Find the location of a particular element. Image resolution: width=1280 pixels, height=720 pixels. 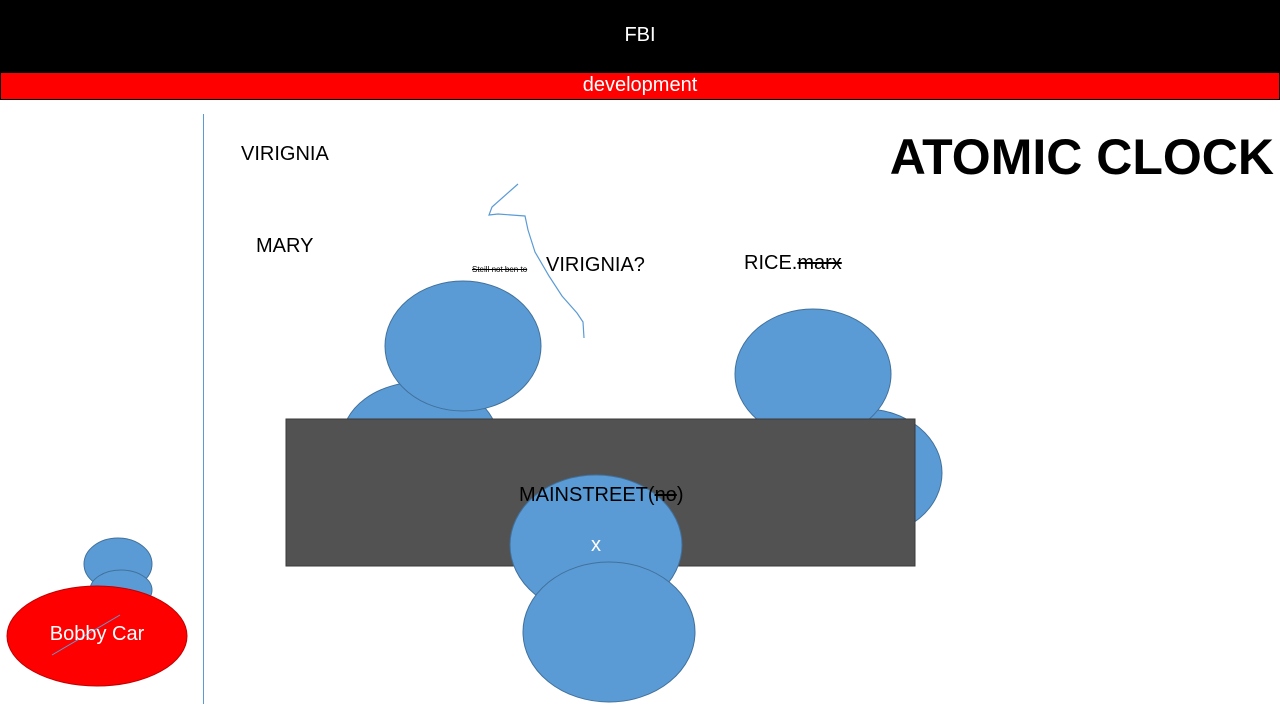

top-banner is located at coordinates (640, 36).